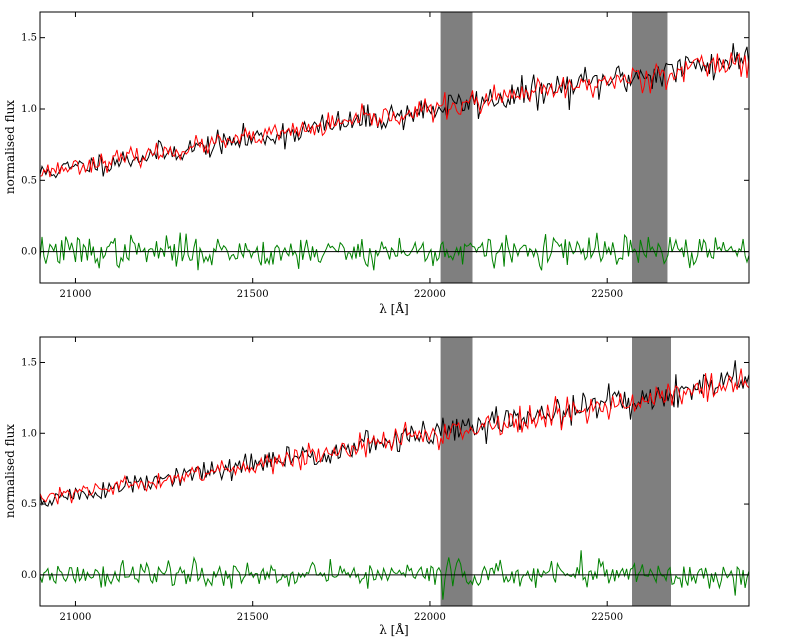  I want to click on y-axis-label-top: normalised flux, so click(10, 147).